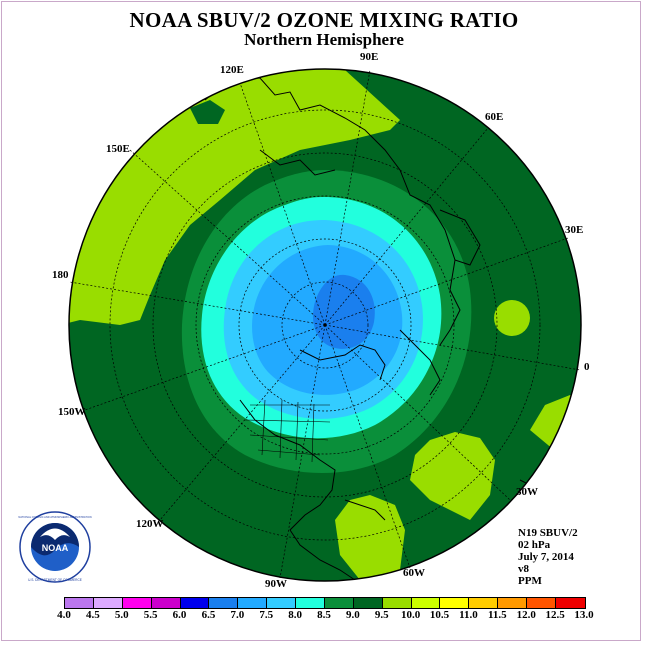  What do you see at coordinates (343, 311) in the screenshot?
I see `contour-deep-blue` at bounding box center [343, 311].